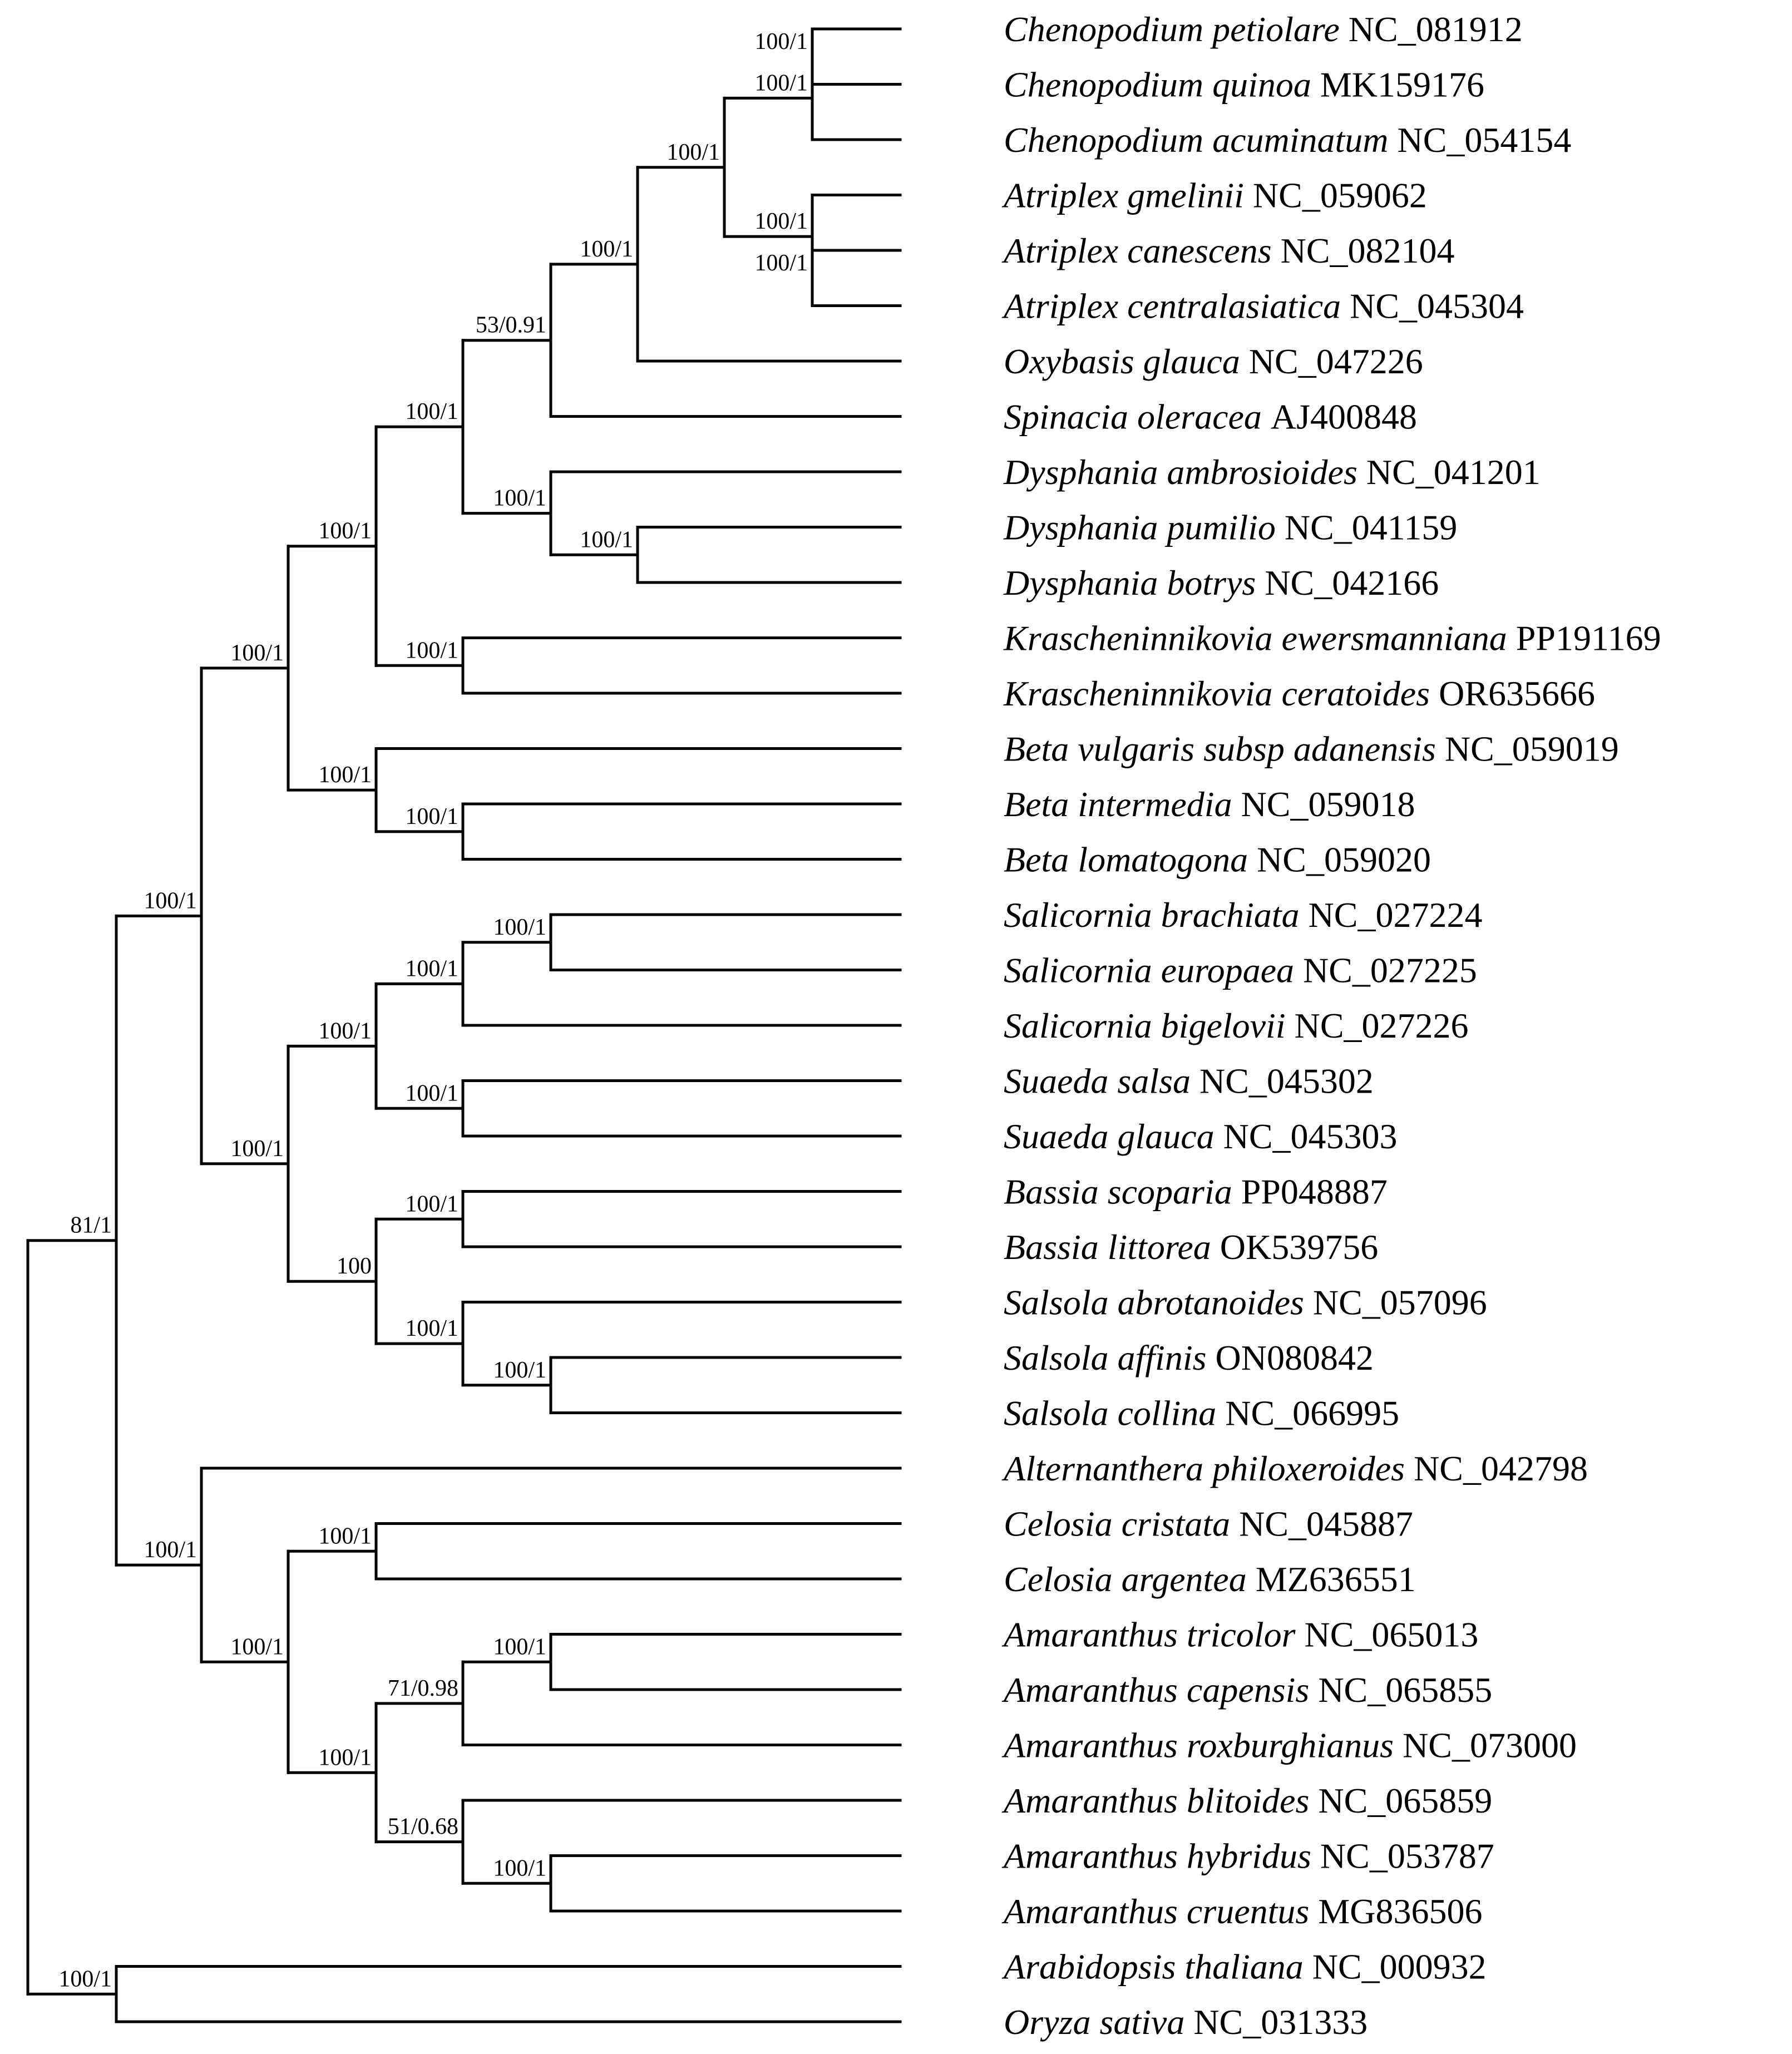  Describe the element at coordinates (1196, 140) in the screenshot. I see `species-name: Chenopodium acuminatum` at that location.